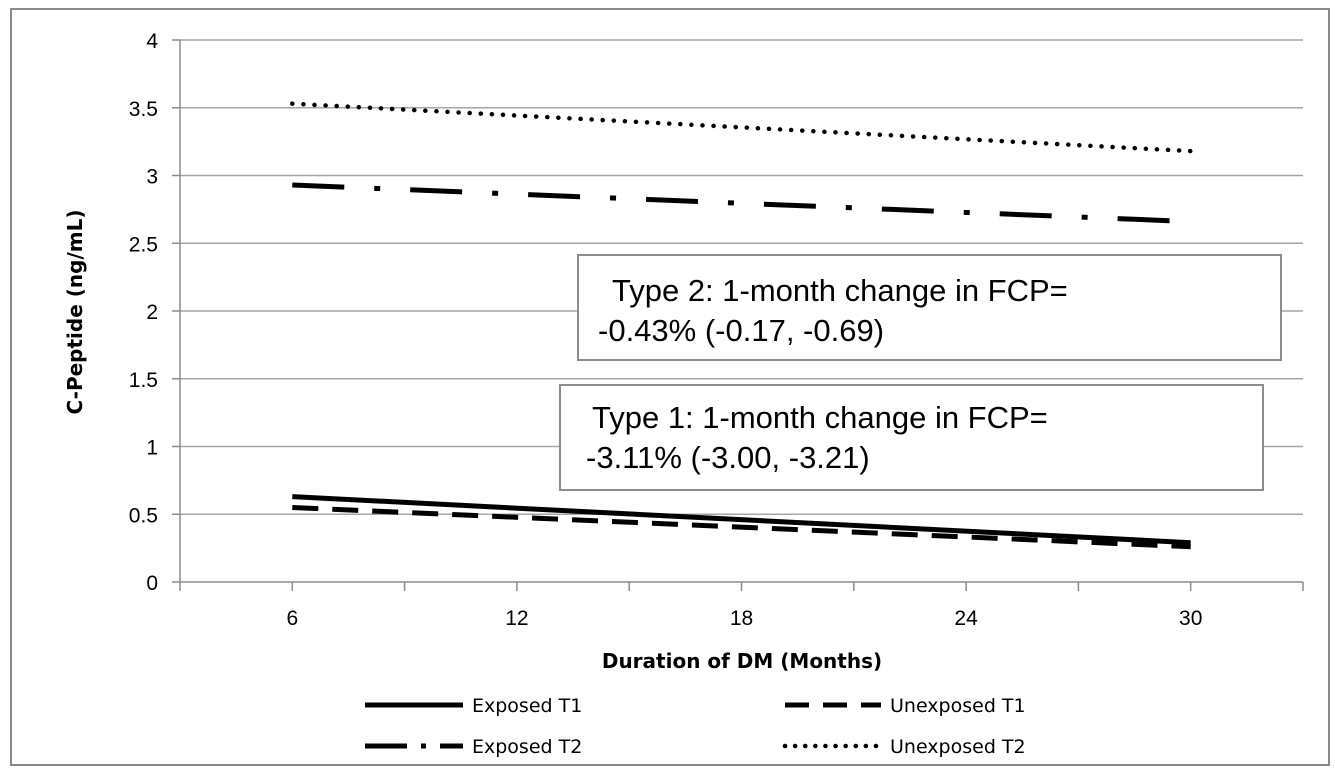 The width and height of the screenshot is (1335, 770). I want to click on y-tick-label: 0.5, so click(143, 515).